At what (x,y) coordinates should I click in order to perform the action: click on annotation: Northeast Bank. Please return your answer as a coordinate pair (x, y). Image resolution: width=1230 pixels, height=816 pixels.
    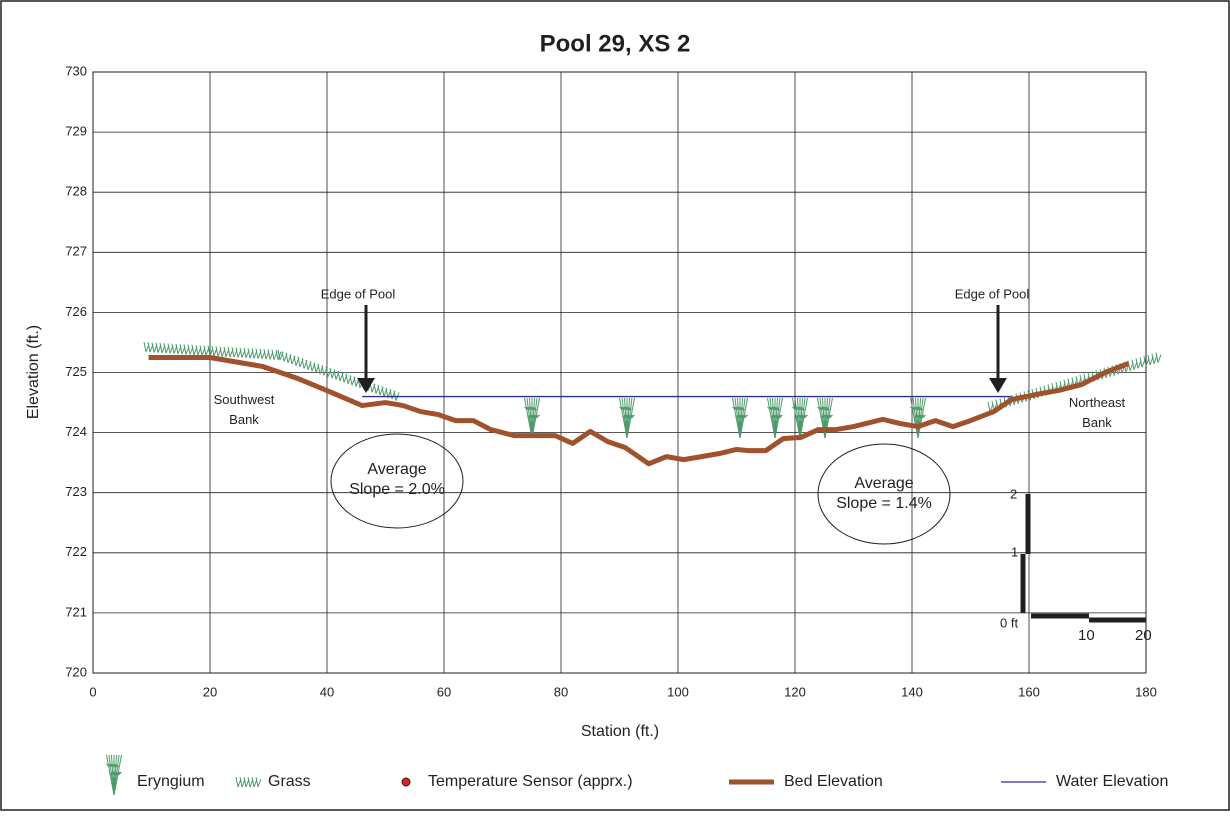
    Looking at the image, I should click on (1097, 412).